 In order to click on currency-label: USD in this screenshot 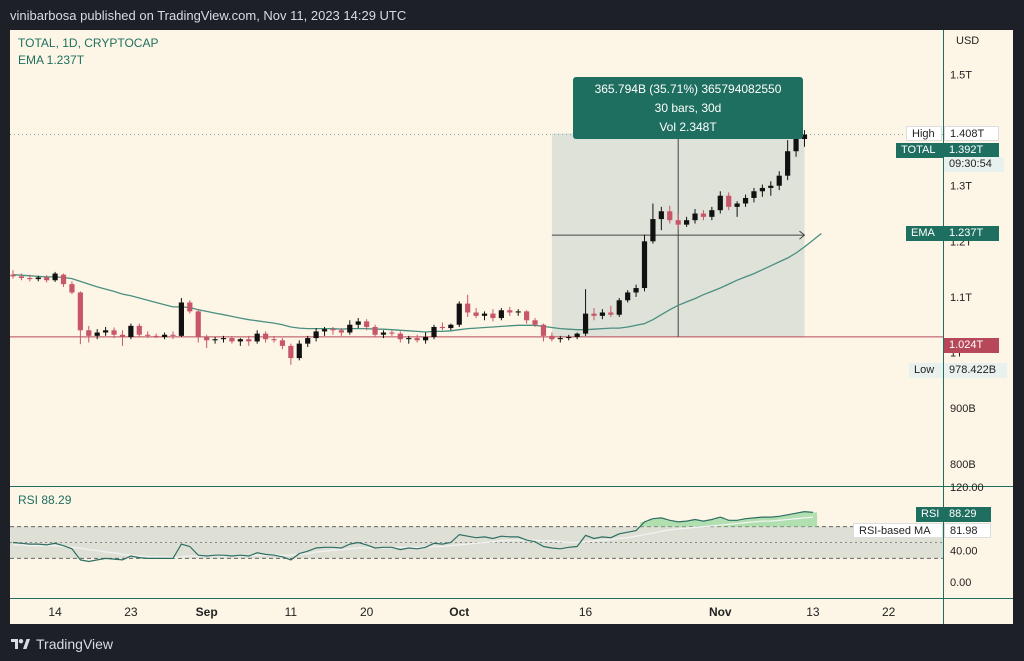, I will do `click(968, 41)`.